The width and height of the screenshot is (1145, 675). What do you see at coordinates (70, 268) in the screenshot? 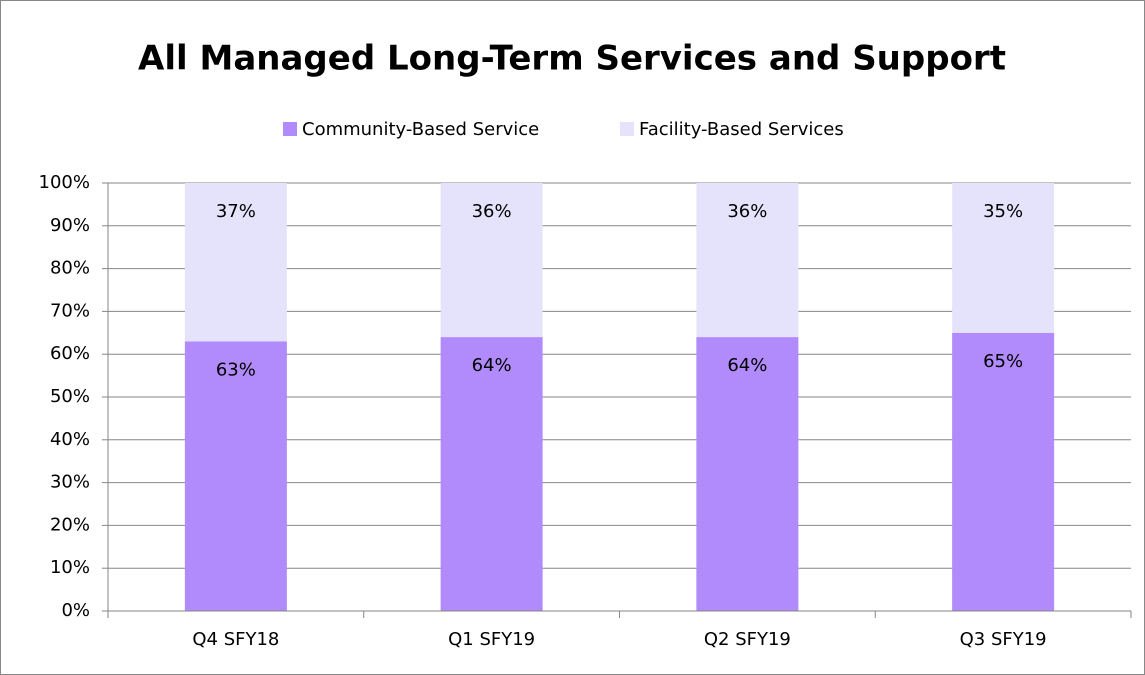
I see `y-tick-label: 80%` at bounding box center [70, 268].